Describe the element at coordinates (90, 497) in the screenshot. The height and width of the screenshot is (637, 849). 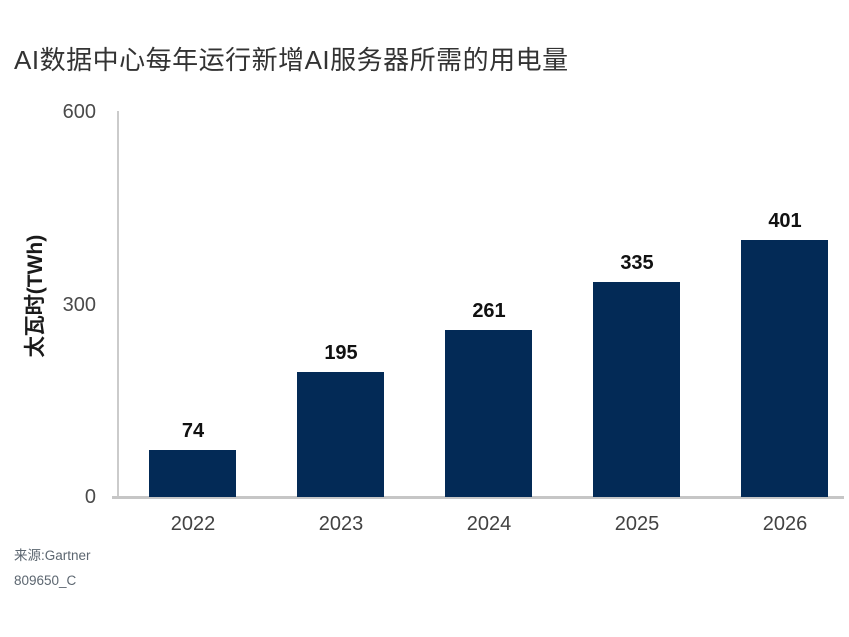
I see `y-axis-tick: 0` at that location.